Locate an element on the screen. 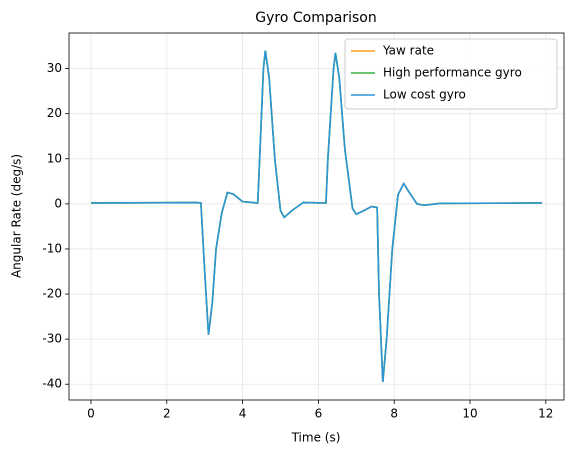  x-tick-label: 6 is located at coordinates (319, 414).